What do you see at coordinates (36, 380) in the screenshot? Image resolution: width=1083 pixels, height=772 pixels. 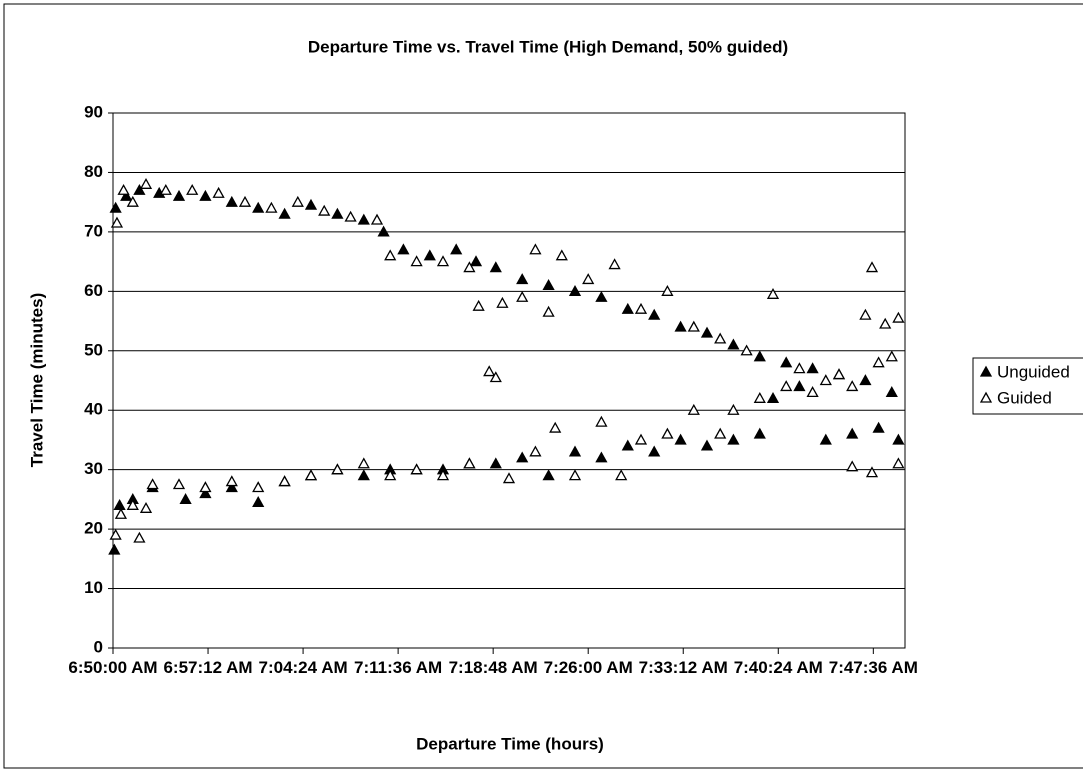 I see `y-axis-label: Travel Time (minutes)` at bounding box center [36, 380].